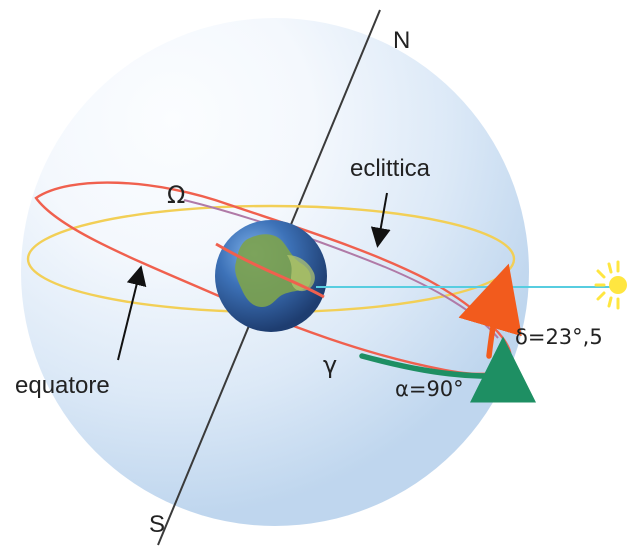  Describe the element at coordinates (273, 270) in the screenshot. I see `earth-land-mass` at that location.